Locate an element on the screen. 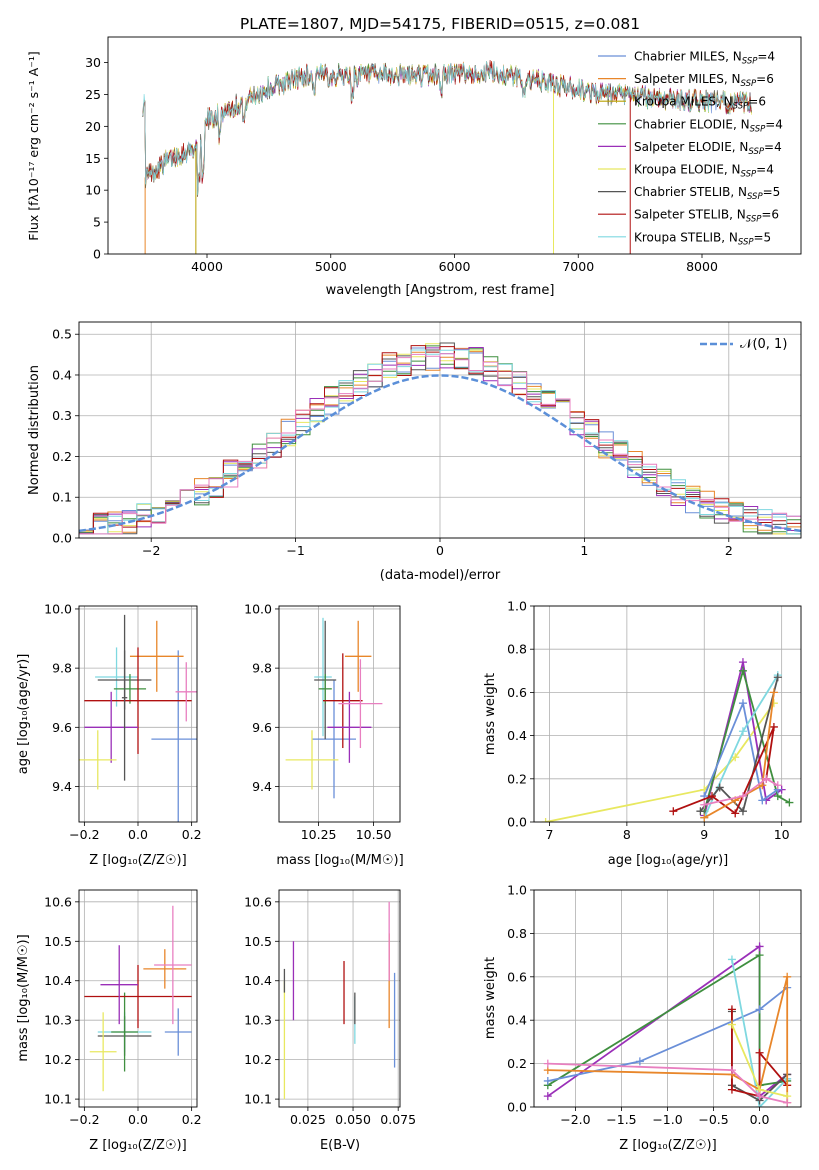  legend-label-main: Kroupa STELIB, N is located at coordinates (686, 237).